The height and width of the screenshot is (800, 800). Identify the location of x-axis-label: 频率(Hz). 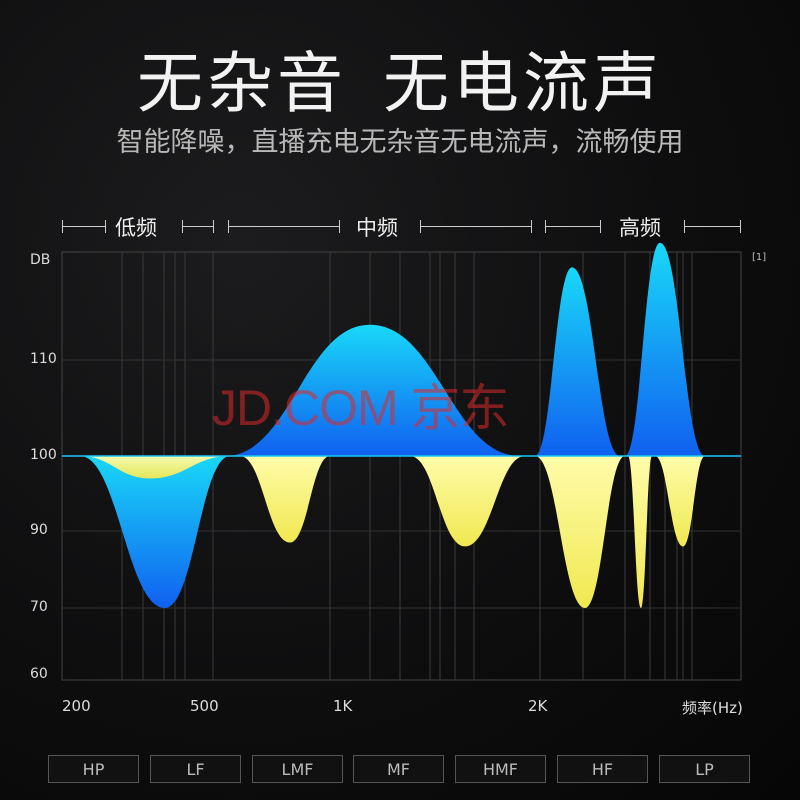
(712, 708).